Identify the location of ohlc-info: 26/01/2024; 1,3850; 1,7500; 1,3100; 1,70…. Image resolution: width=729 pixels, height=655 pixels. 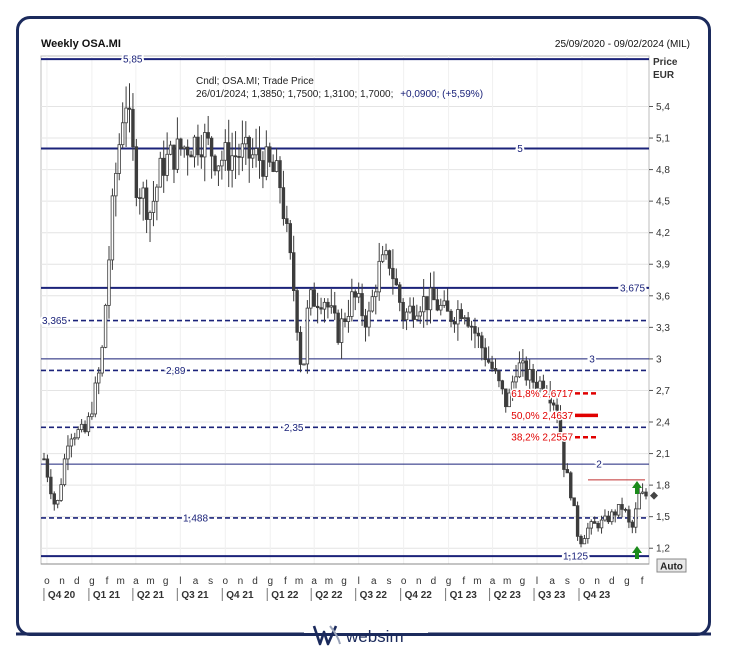
(339, 94).